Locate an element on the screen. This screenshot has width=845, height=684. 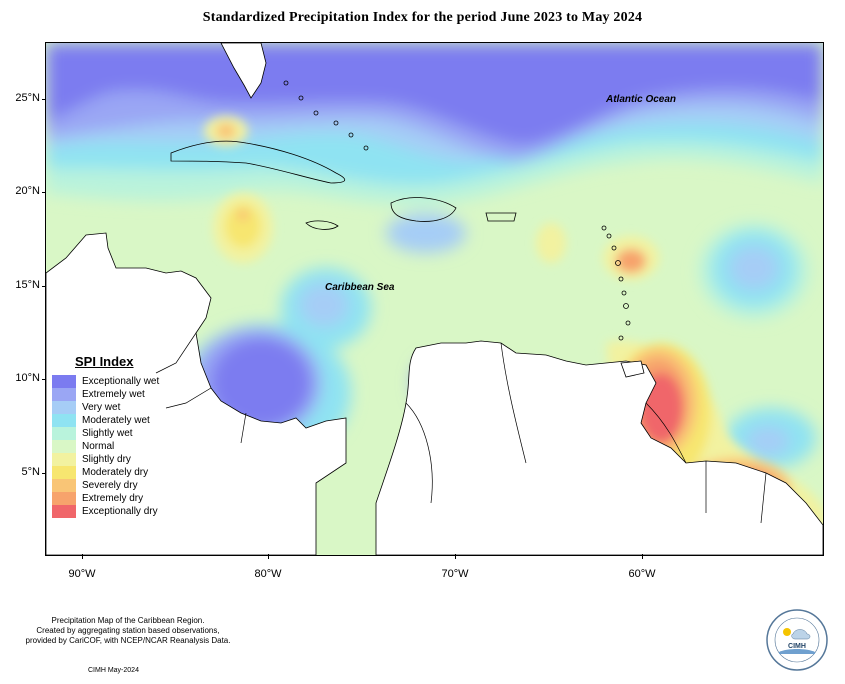
legend-item: Severely dry is located at coordinates (112, 485).